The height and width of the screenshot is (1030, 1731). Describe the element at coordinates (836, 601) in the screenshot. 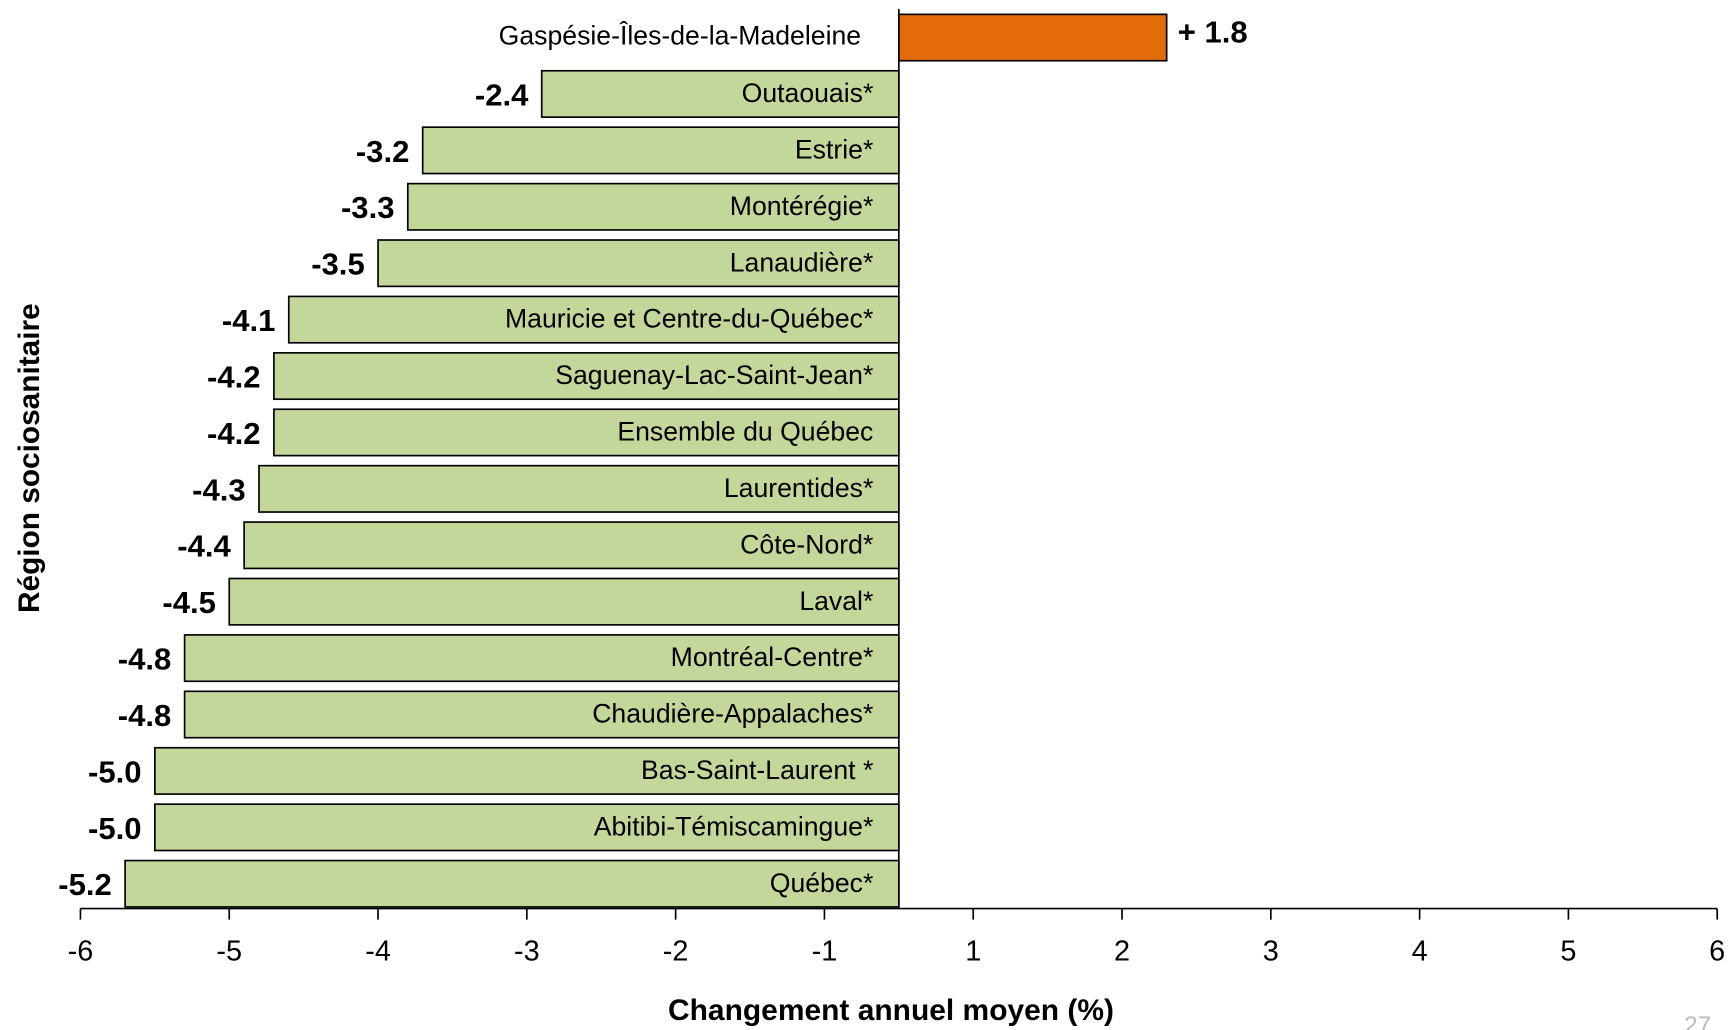

I see `category-label: Laval*` at that location.